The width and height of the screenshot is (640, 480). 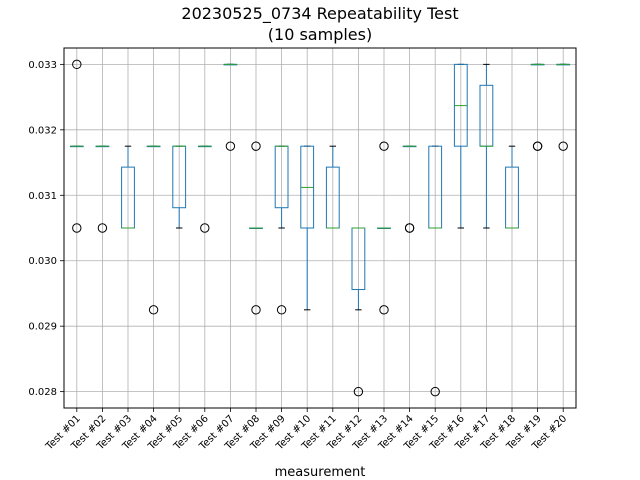 I want to click on y-tick-label: 0.031, so click(x=42, y=196).